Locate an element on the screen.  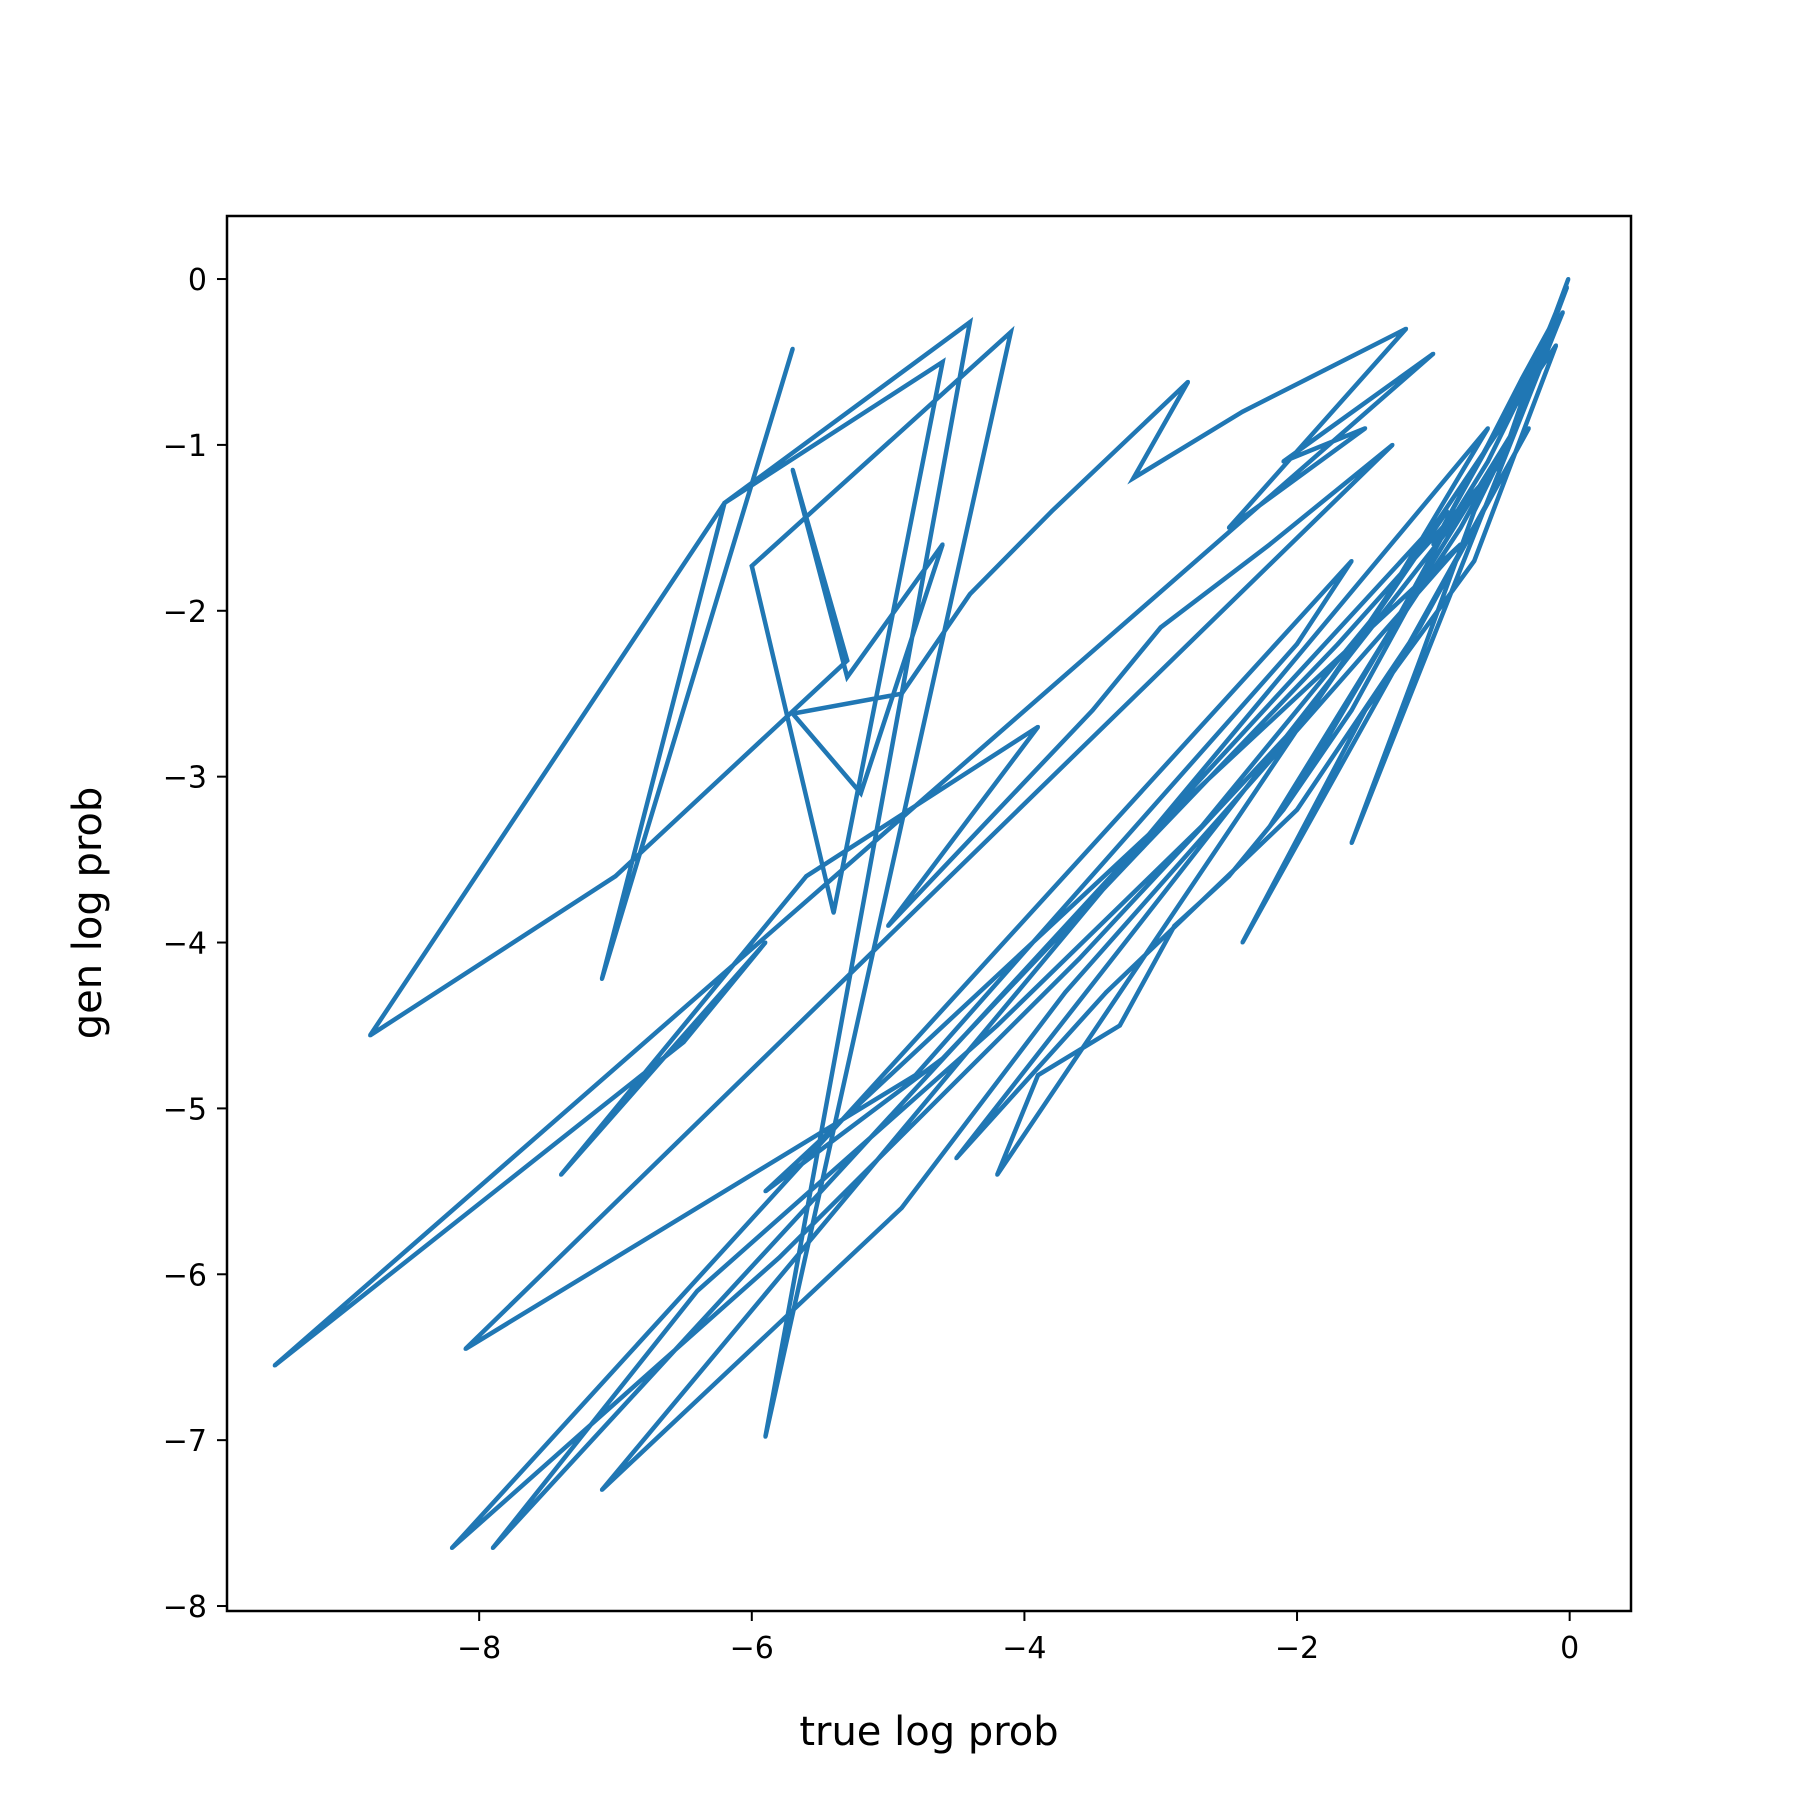
x-tick-label: 0 is located at coordinates (1569, 1648).